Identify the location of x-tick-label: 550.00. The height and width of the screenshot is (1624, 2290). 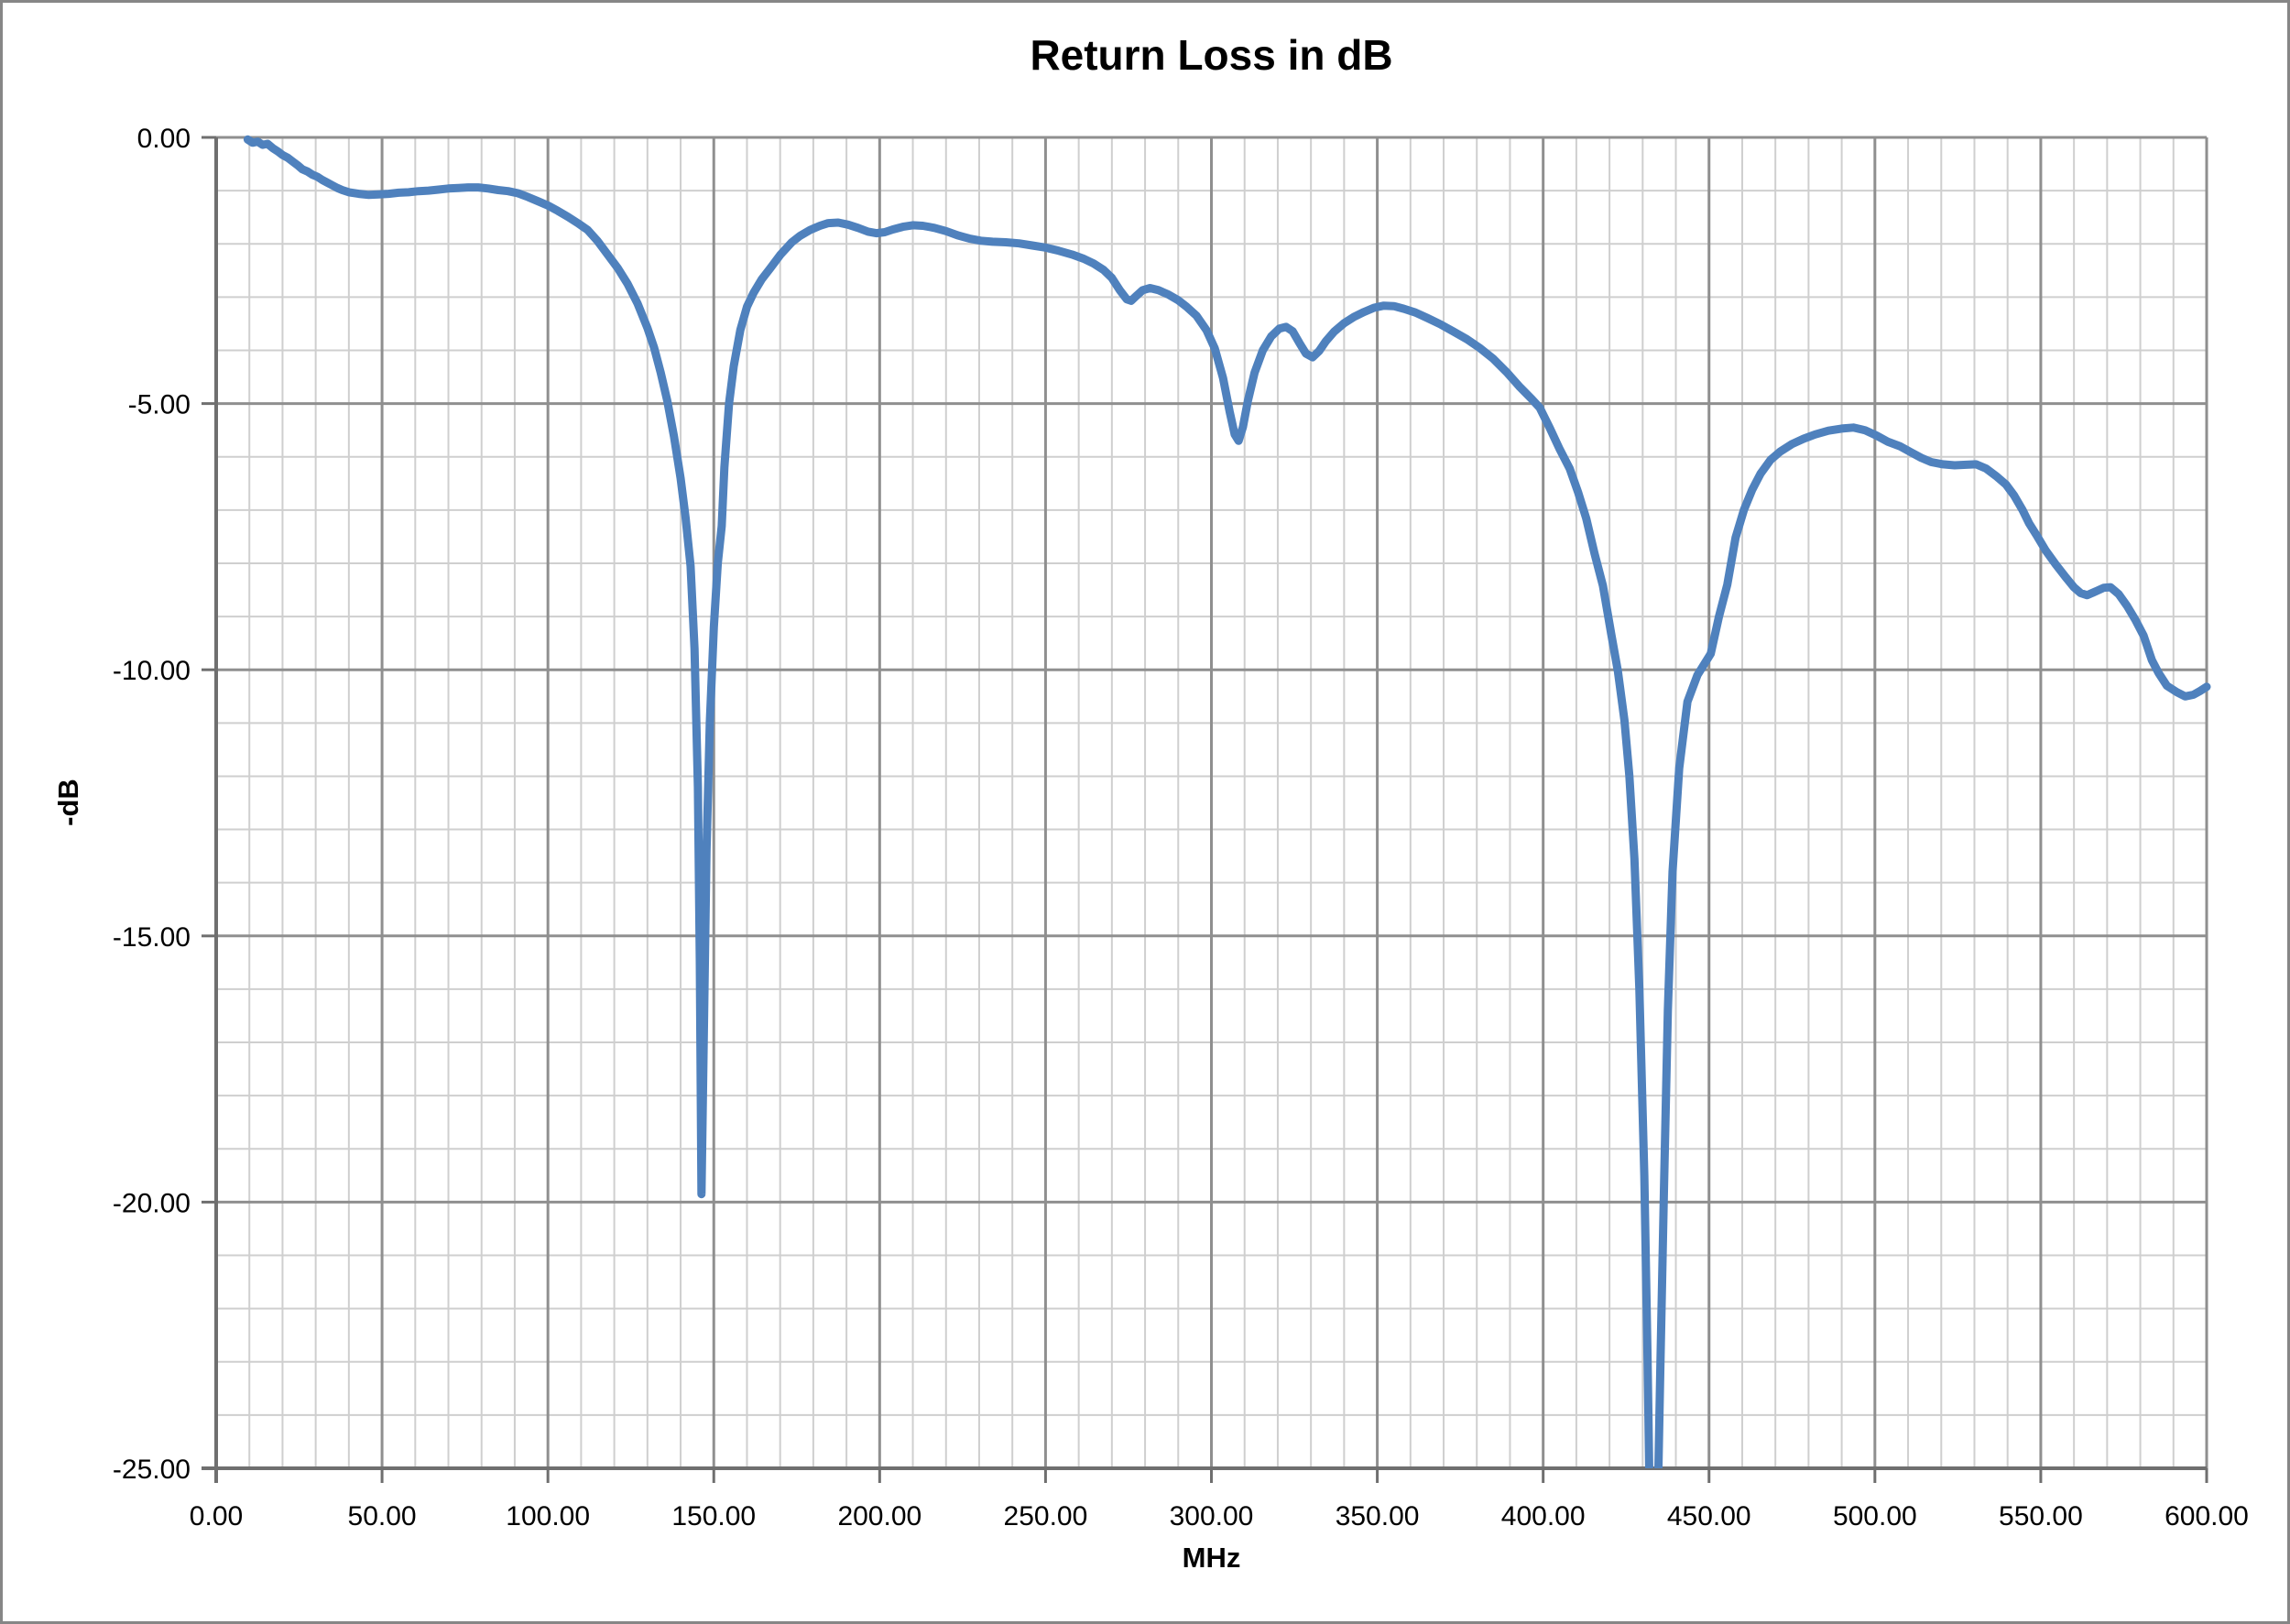
(2041, 1516).